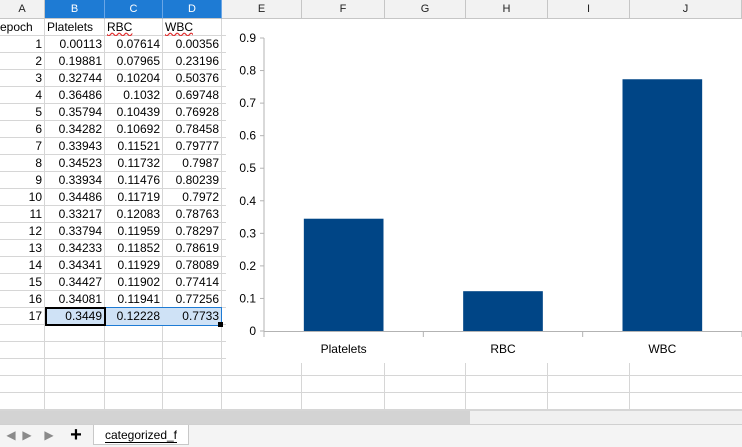  I want to click on next-sheet-icon: ▶, so click(49, 435).